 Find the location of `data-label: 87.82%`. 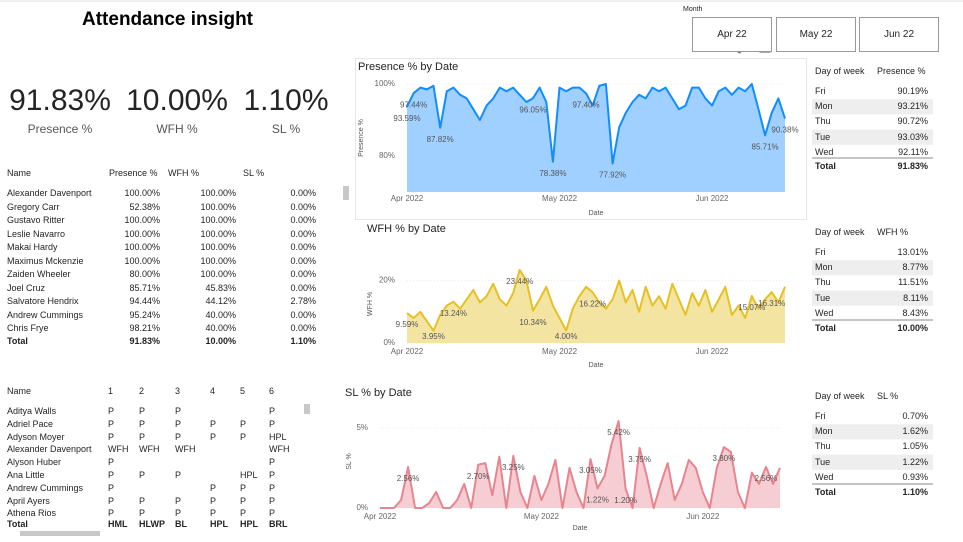

data-label: 87.82% is located at coordinates (440, 139).